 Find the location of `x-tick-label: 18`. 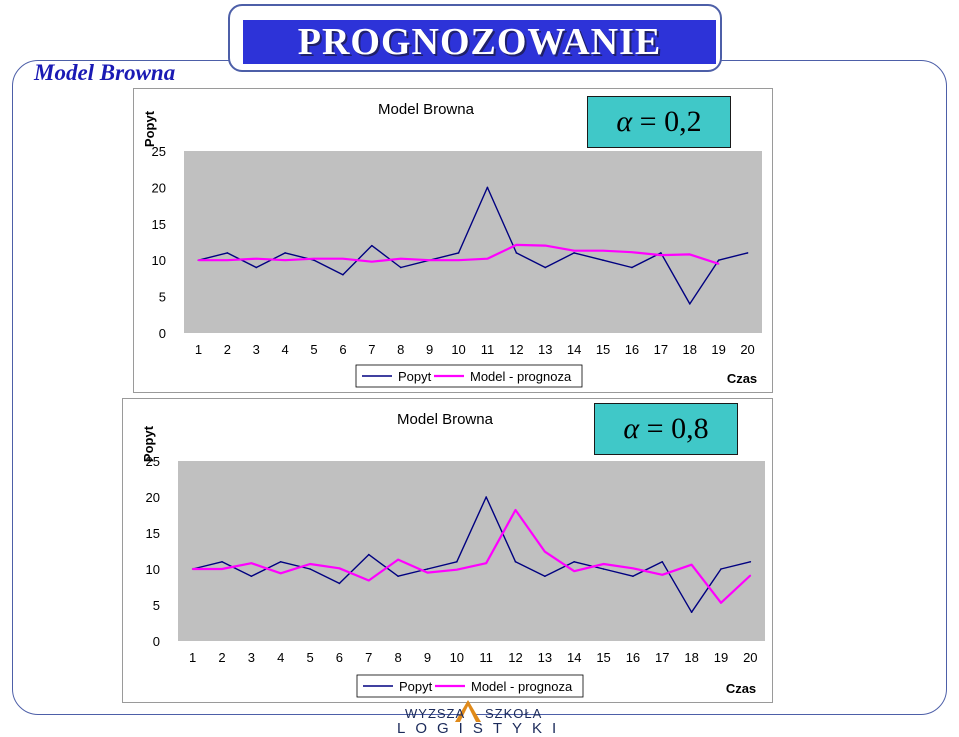

x-tick-label: 18 is located at coordinates (690, 349).